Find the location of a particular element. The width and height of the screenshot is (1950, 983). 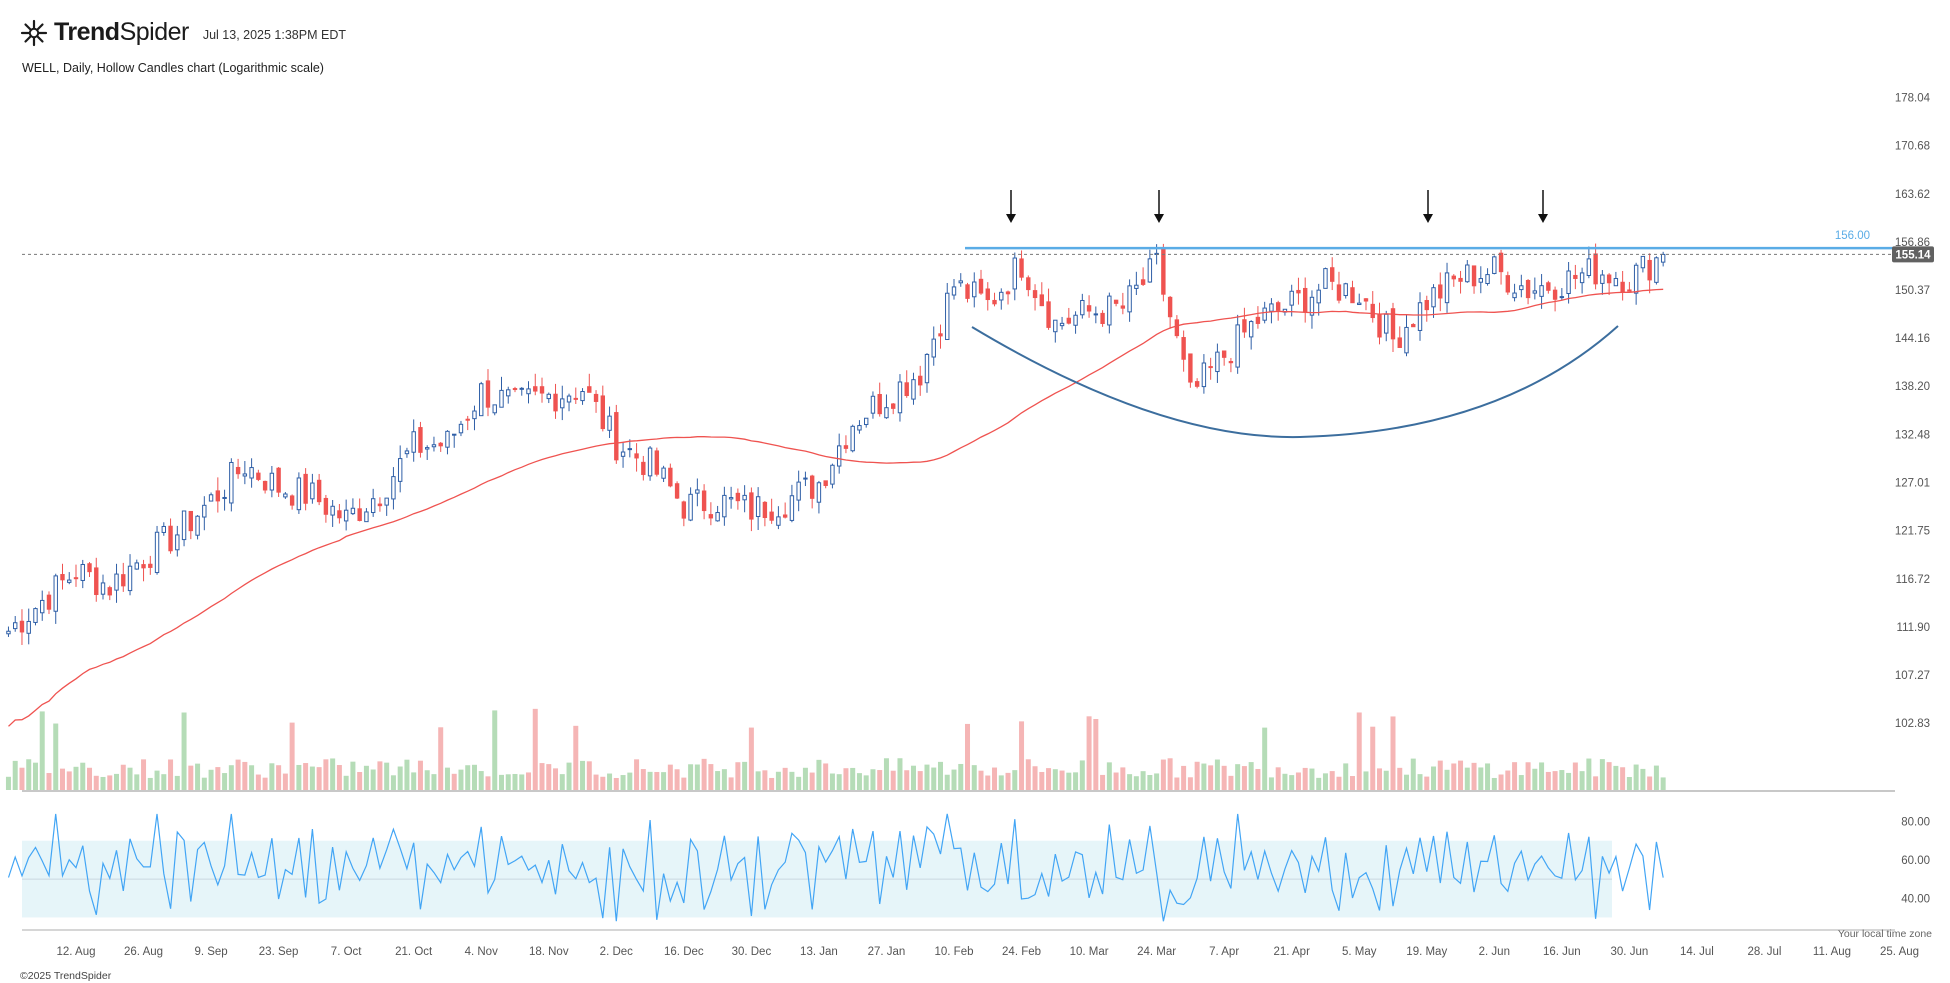

y-tick-label: 138.20 is located at coordinates (1912, 387).